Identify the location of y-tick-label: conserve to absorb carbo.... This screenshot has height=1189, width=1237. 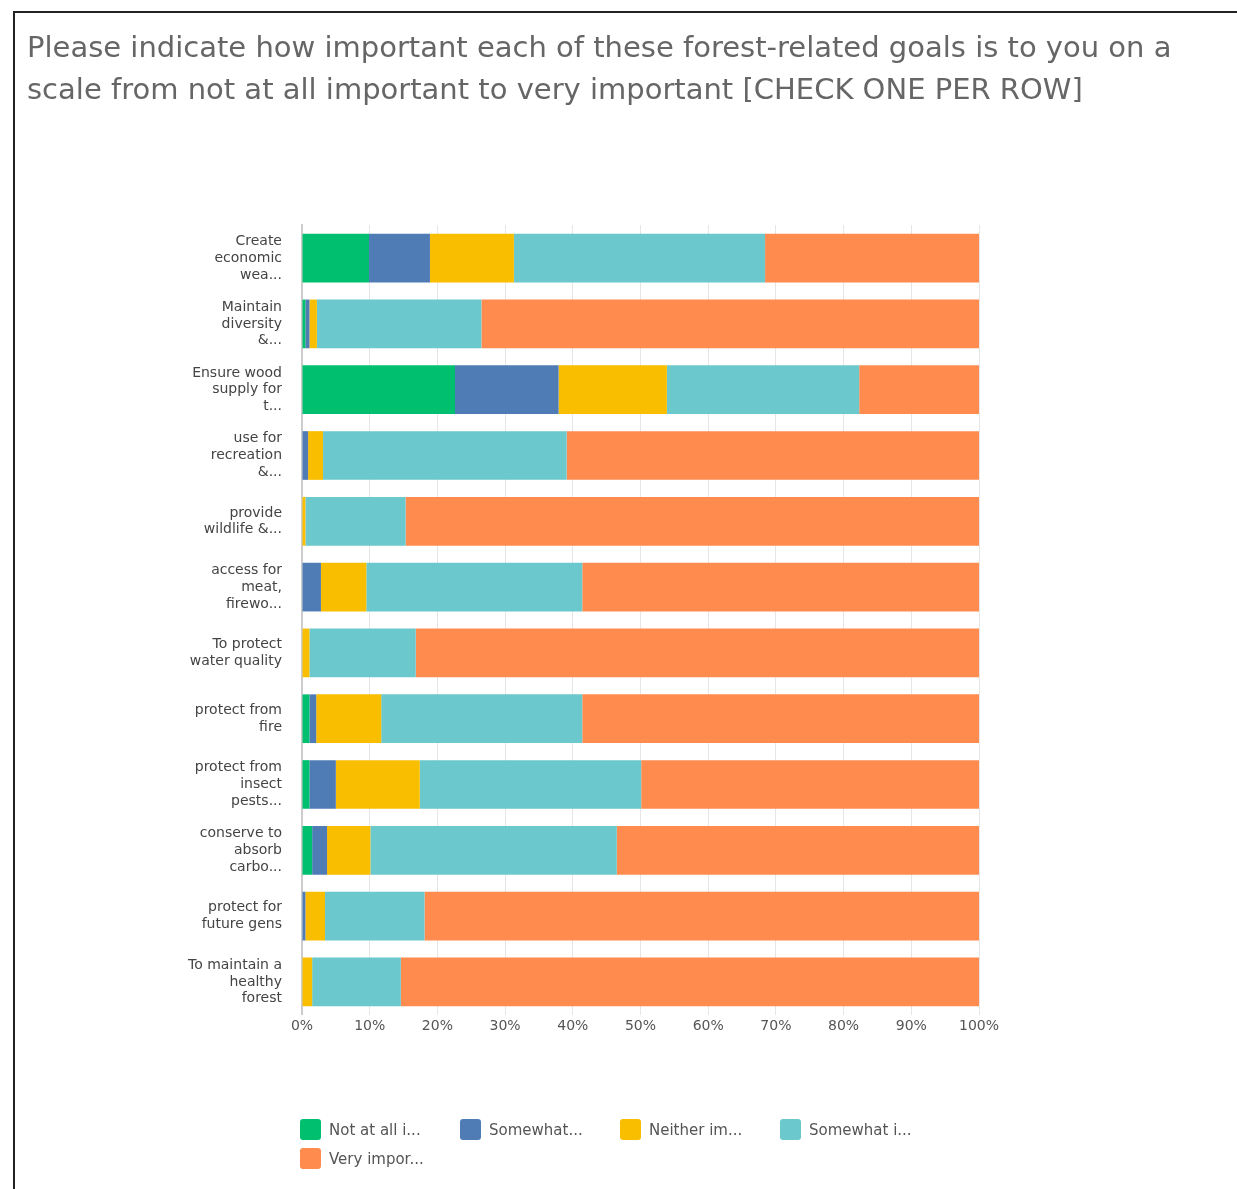
(241, 849).